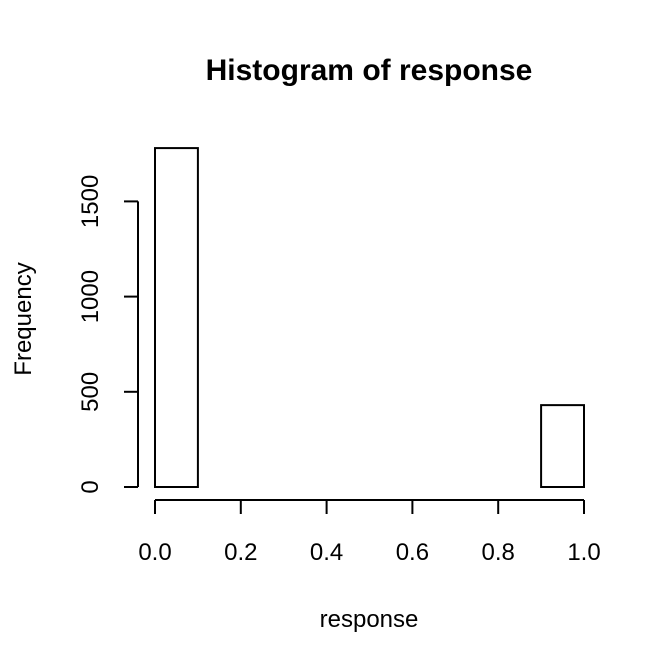 The height and width of the screenshot is (672, 672). Describe the element at coordinates (108, 334) in the screenshot. I see `y-axis: 0 500 1000 1500` at that location.